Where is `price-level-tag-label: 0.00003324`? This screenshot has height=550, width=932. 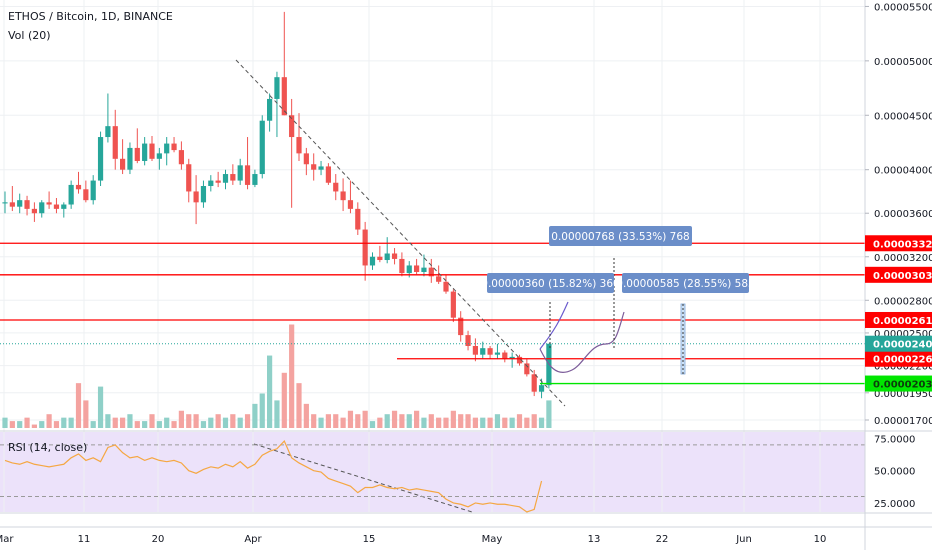 price-level-tag-label: 0.00003324 is located at coordinates (902, 244).